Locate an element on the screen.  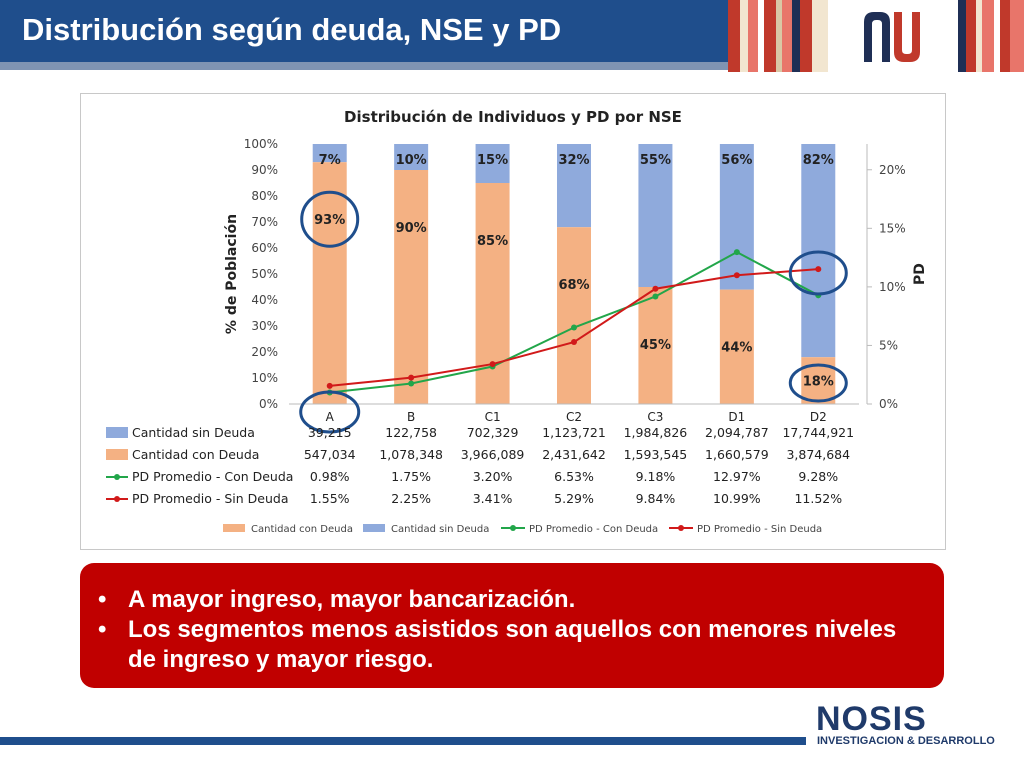
footer-bar is located at coordinates (403, 741).